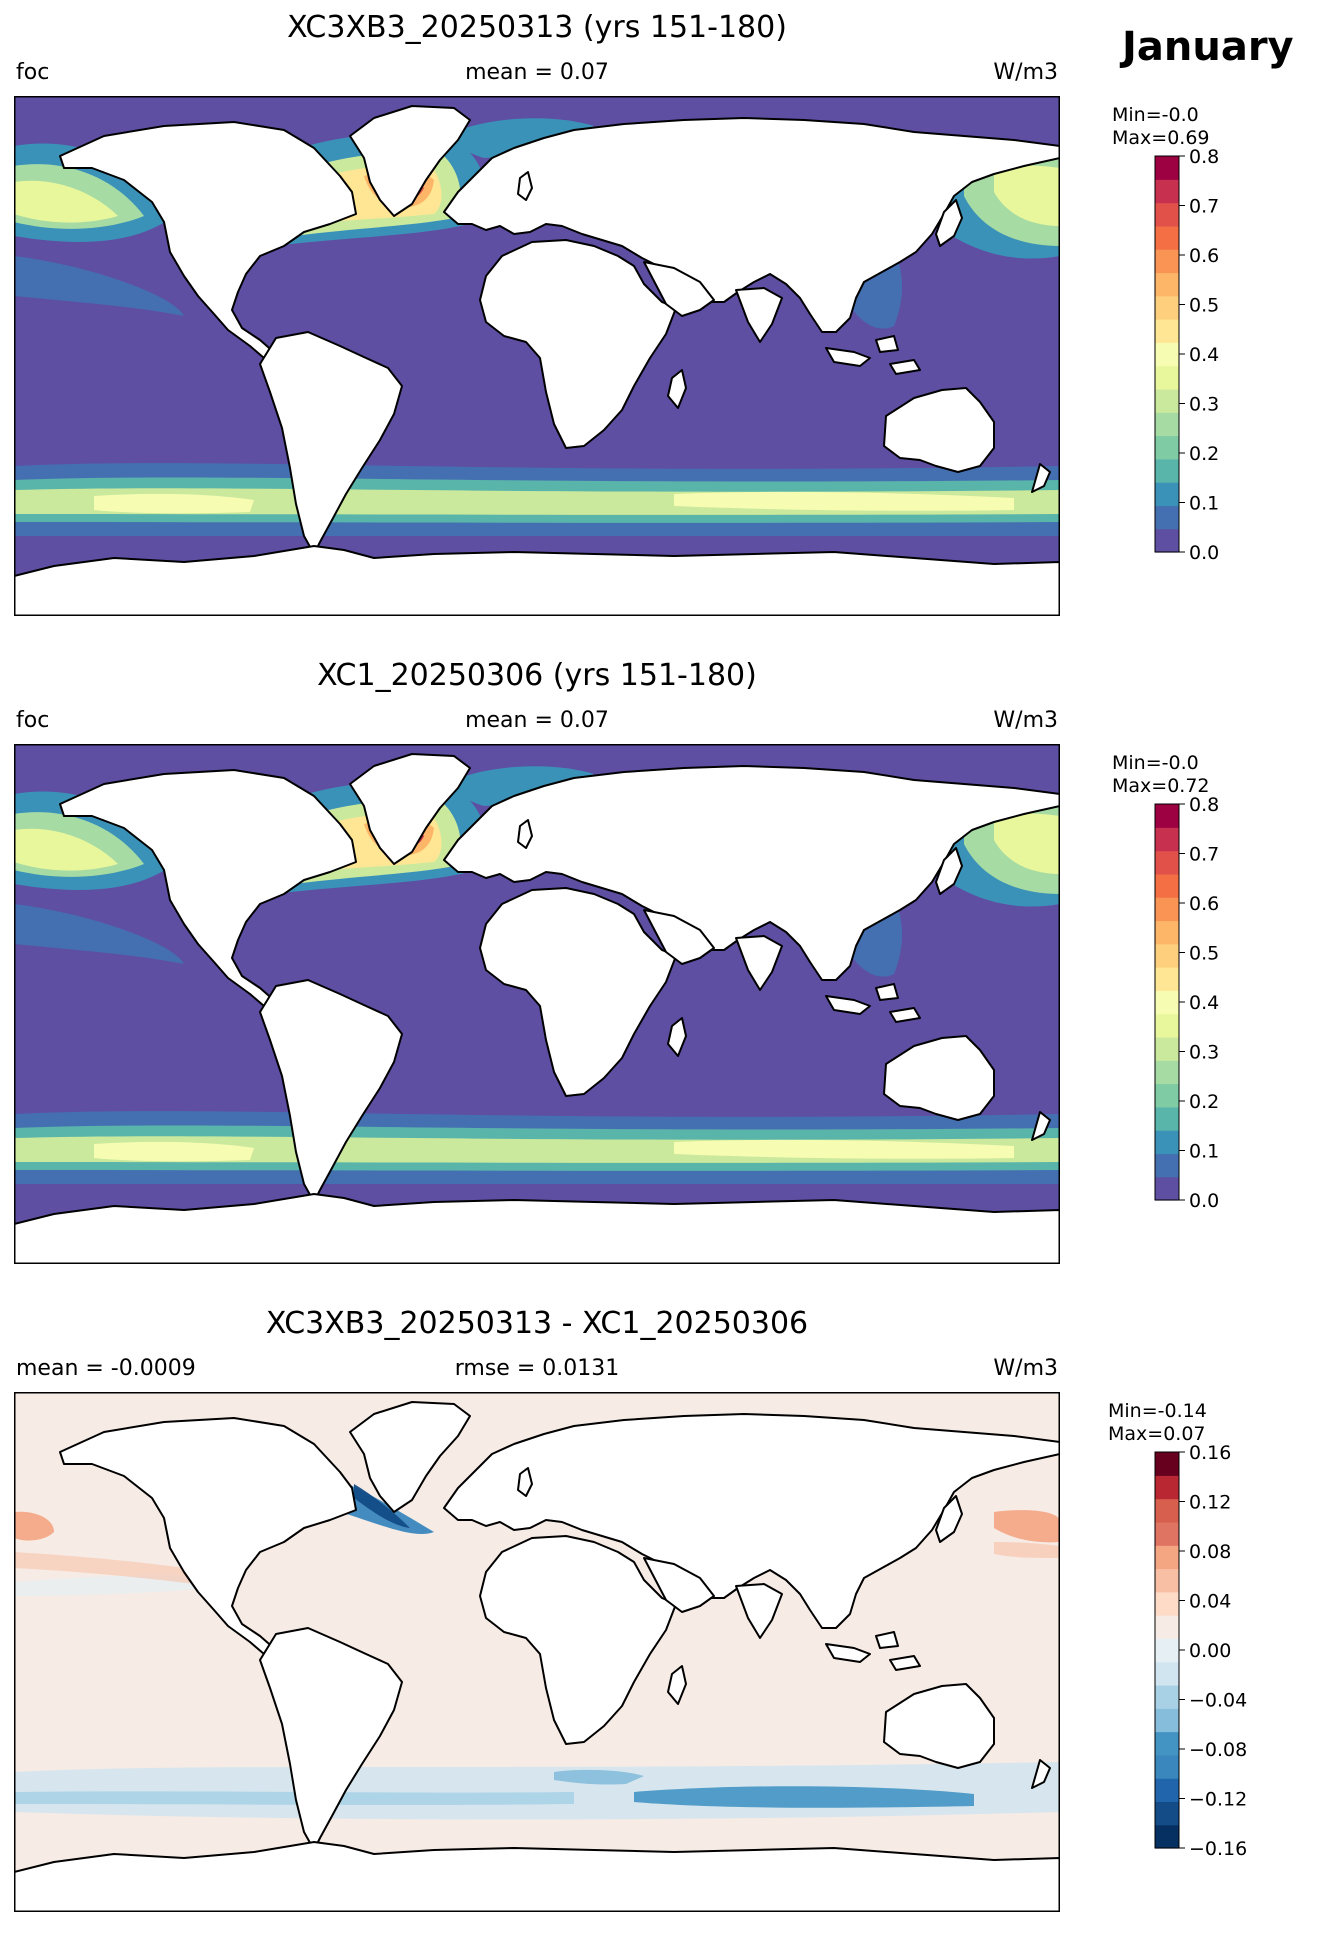  What do you see at coordinates (537, 1323) in the screenshot?
I see `panel-title: XC3XB3_20250313 - XC1_20250306` at bounding box center [537, 1323].